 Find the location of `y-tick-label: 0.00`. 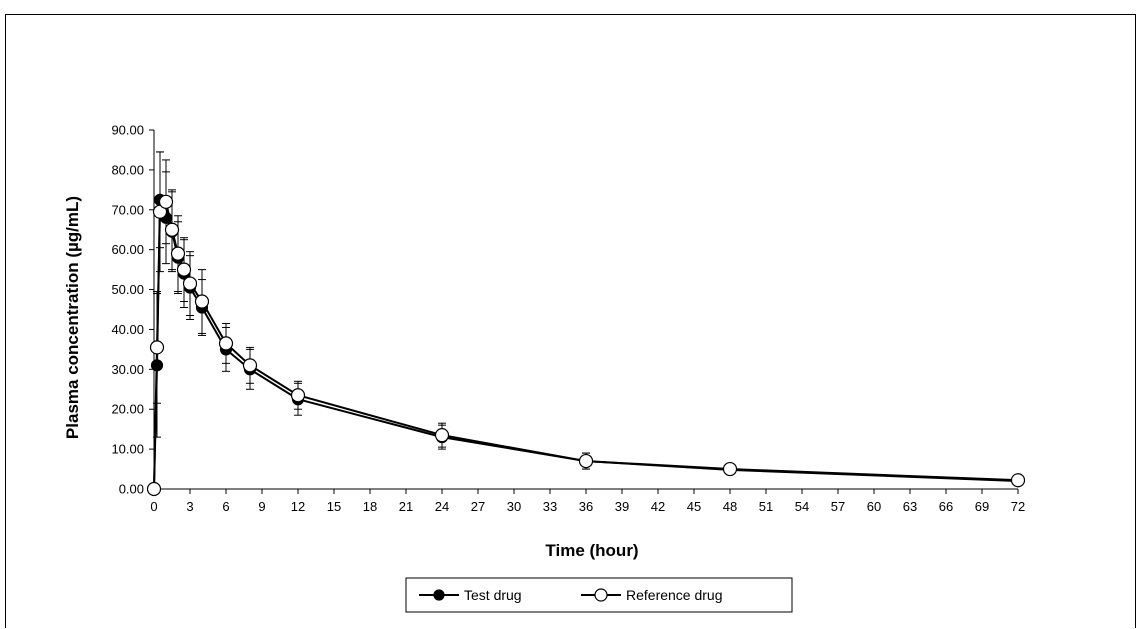

y-tick-label: 0.00 is located at coordinates (131, 489).